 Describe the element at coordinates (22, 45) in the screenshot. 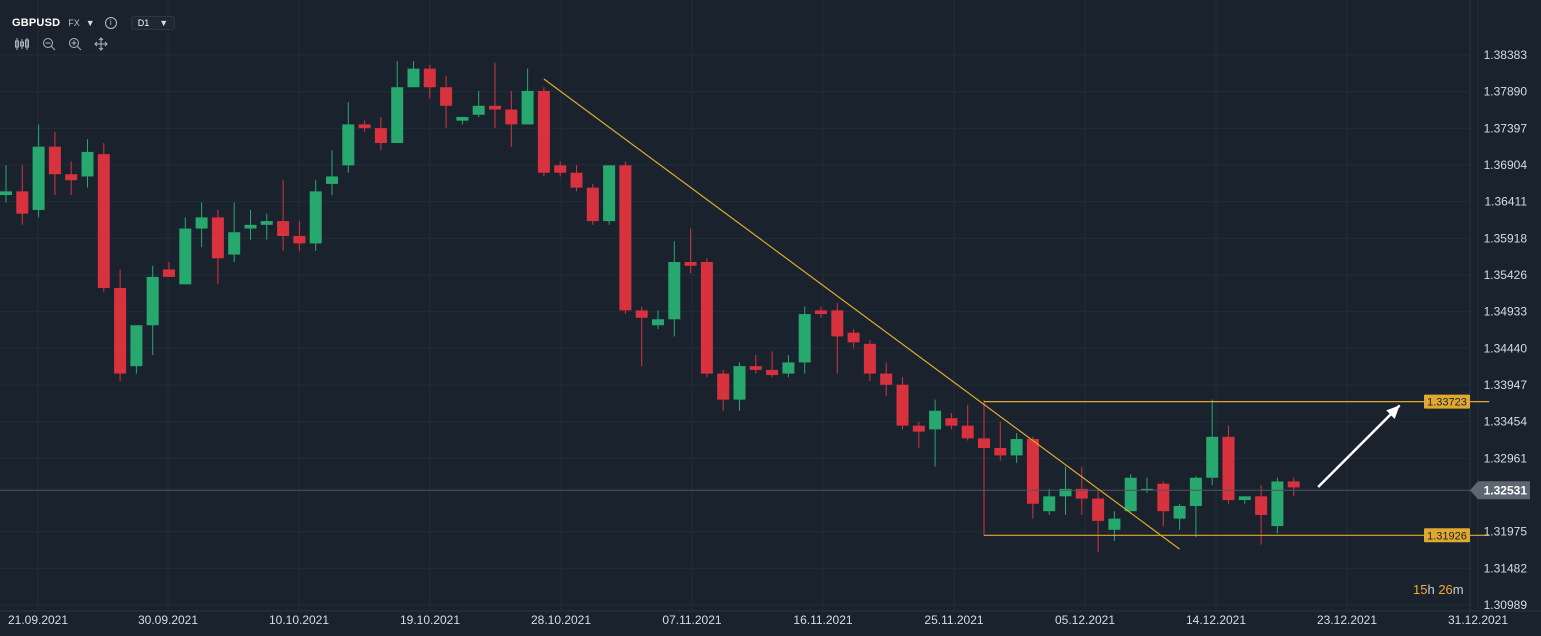

I see `candlestick-type-icon` at that location.